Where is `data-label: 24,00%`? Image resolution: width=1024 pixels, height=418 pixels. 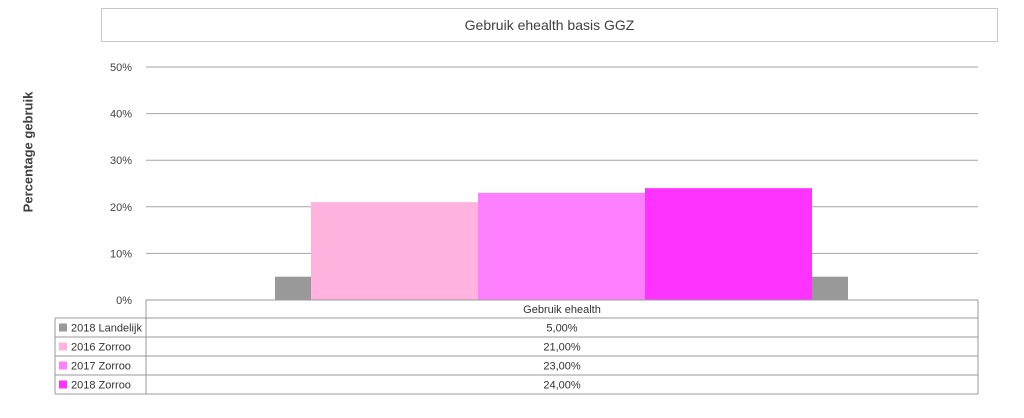 data-label: 24,00% is located at coordinates (562, 386).